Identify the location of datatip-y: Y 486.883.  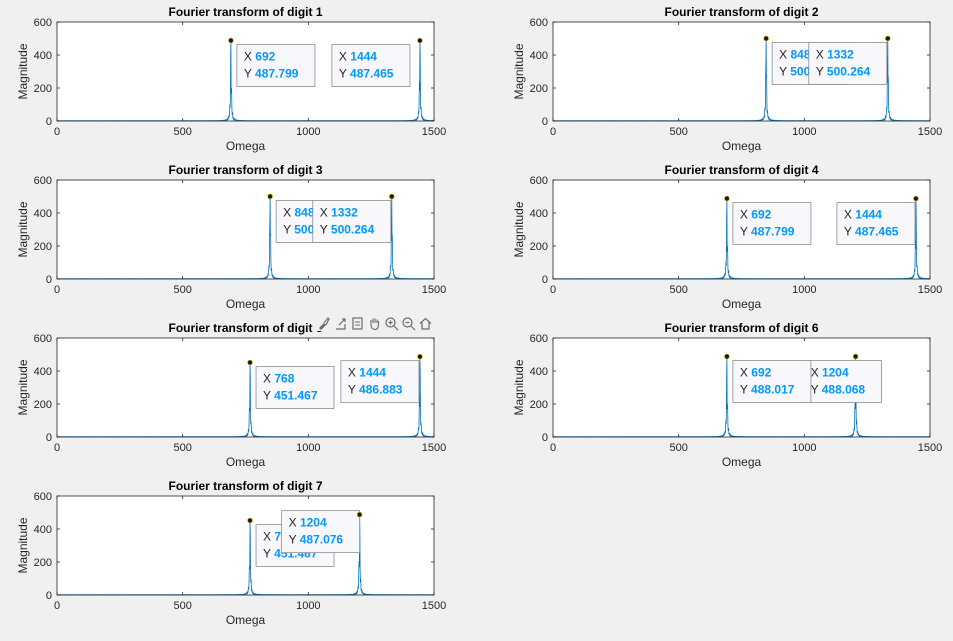
(375, 390).